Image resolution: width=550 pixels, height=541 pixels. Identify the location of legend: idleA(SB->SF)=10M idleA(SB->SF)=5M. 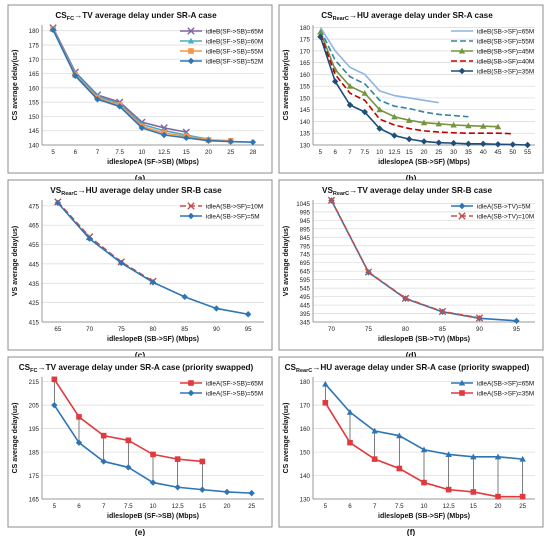
(221, 211).